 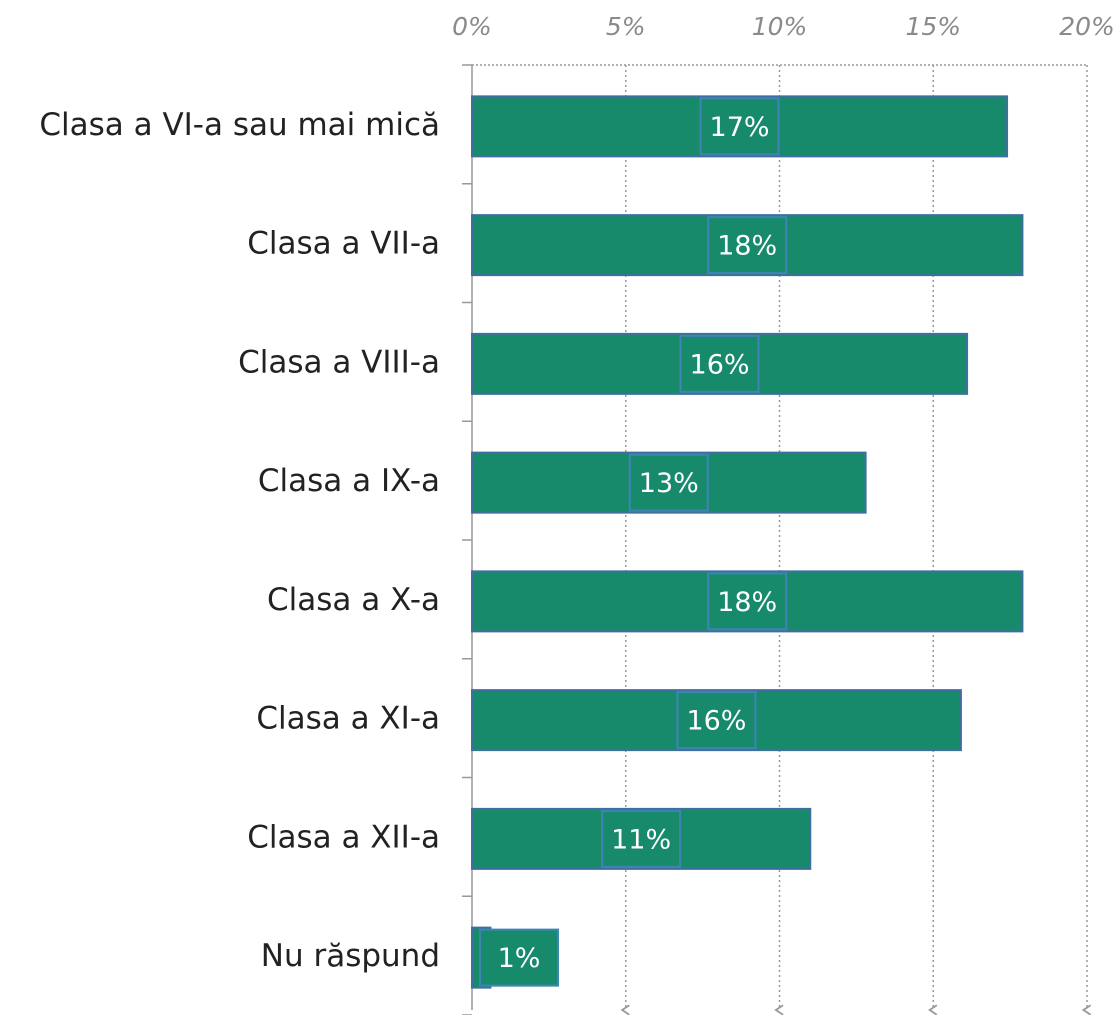 I want to click on data-label: 13%, so click(x=669, y=483).